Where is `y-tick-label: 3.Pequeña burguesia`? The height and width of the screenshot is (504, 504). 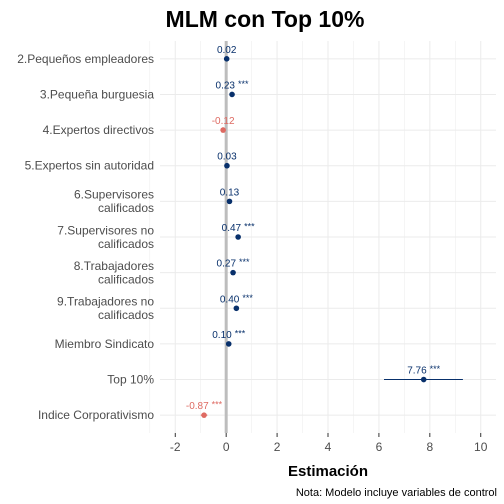
y-tick-label: 3.Pequeña burguesia is located at coordinates (97, 94).